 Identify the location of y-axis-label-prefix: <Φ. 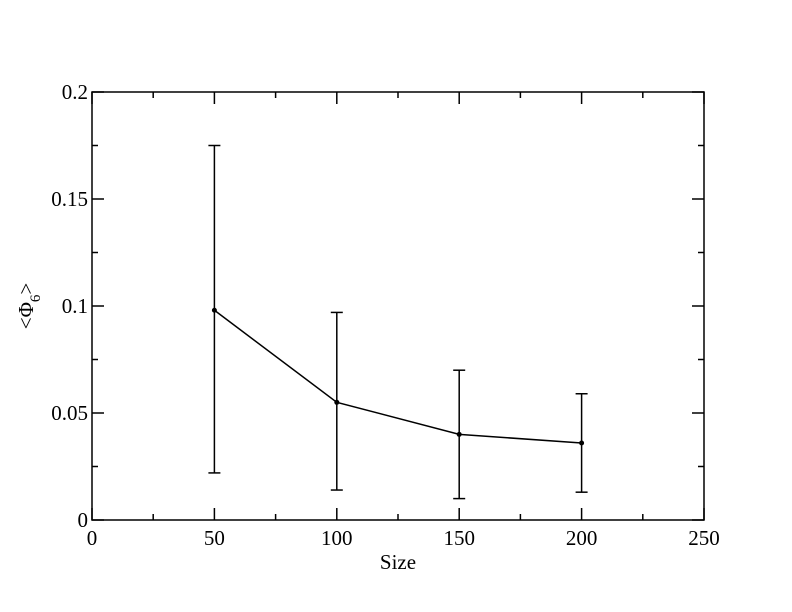
(26, 315).